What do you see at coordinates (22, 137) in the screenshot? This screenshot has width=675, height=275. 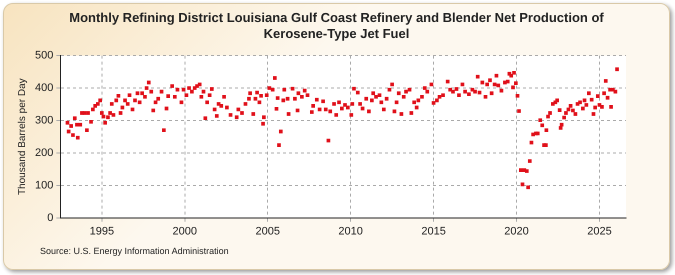 I see `y-axis-title: Thousand Barrels per Day` at bounding box center [22, 137].